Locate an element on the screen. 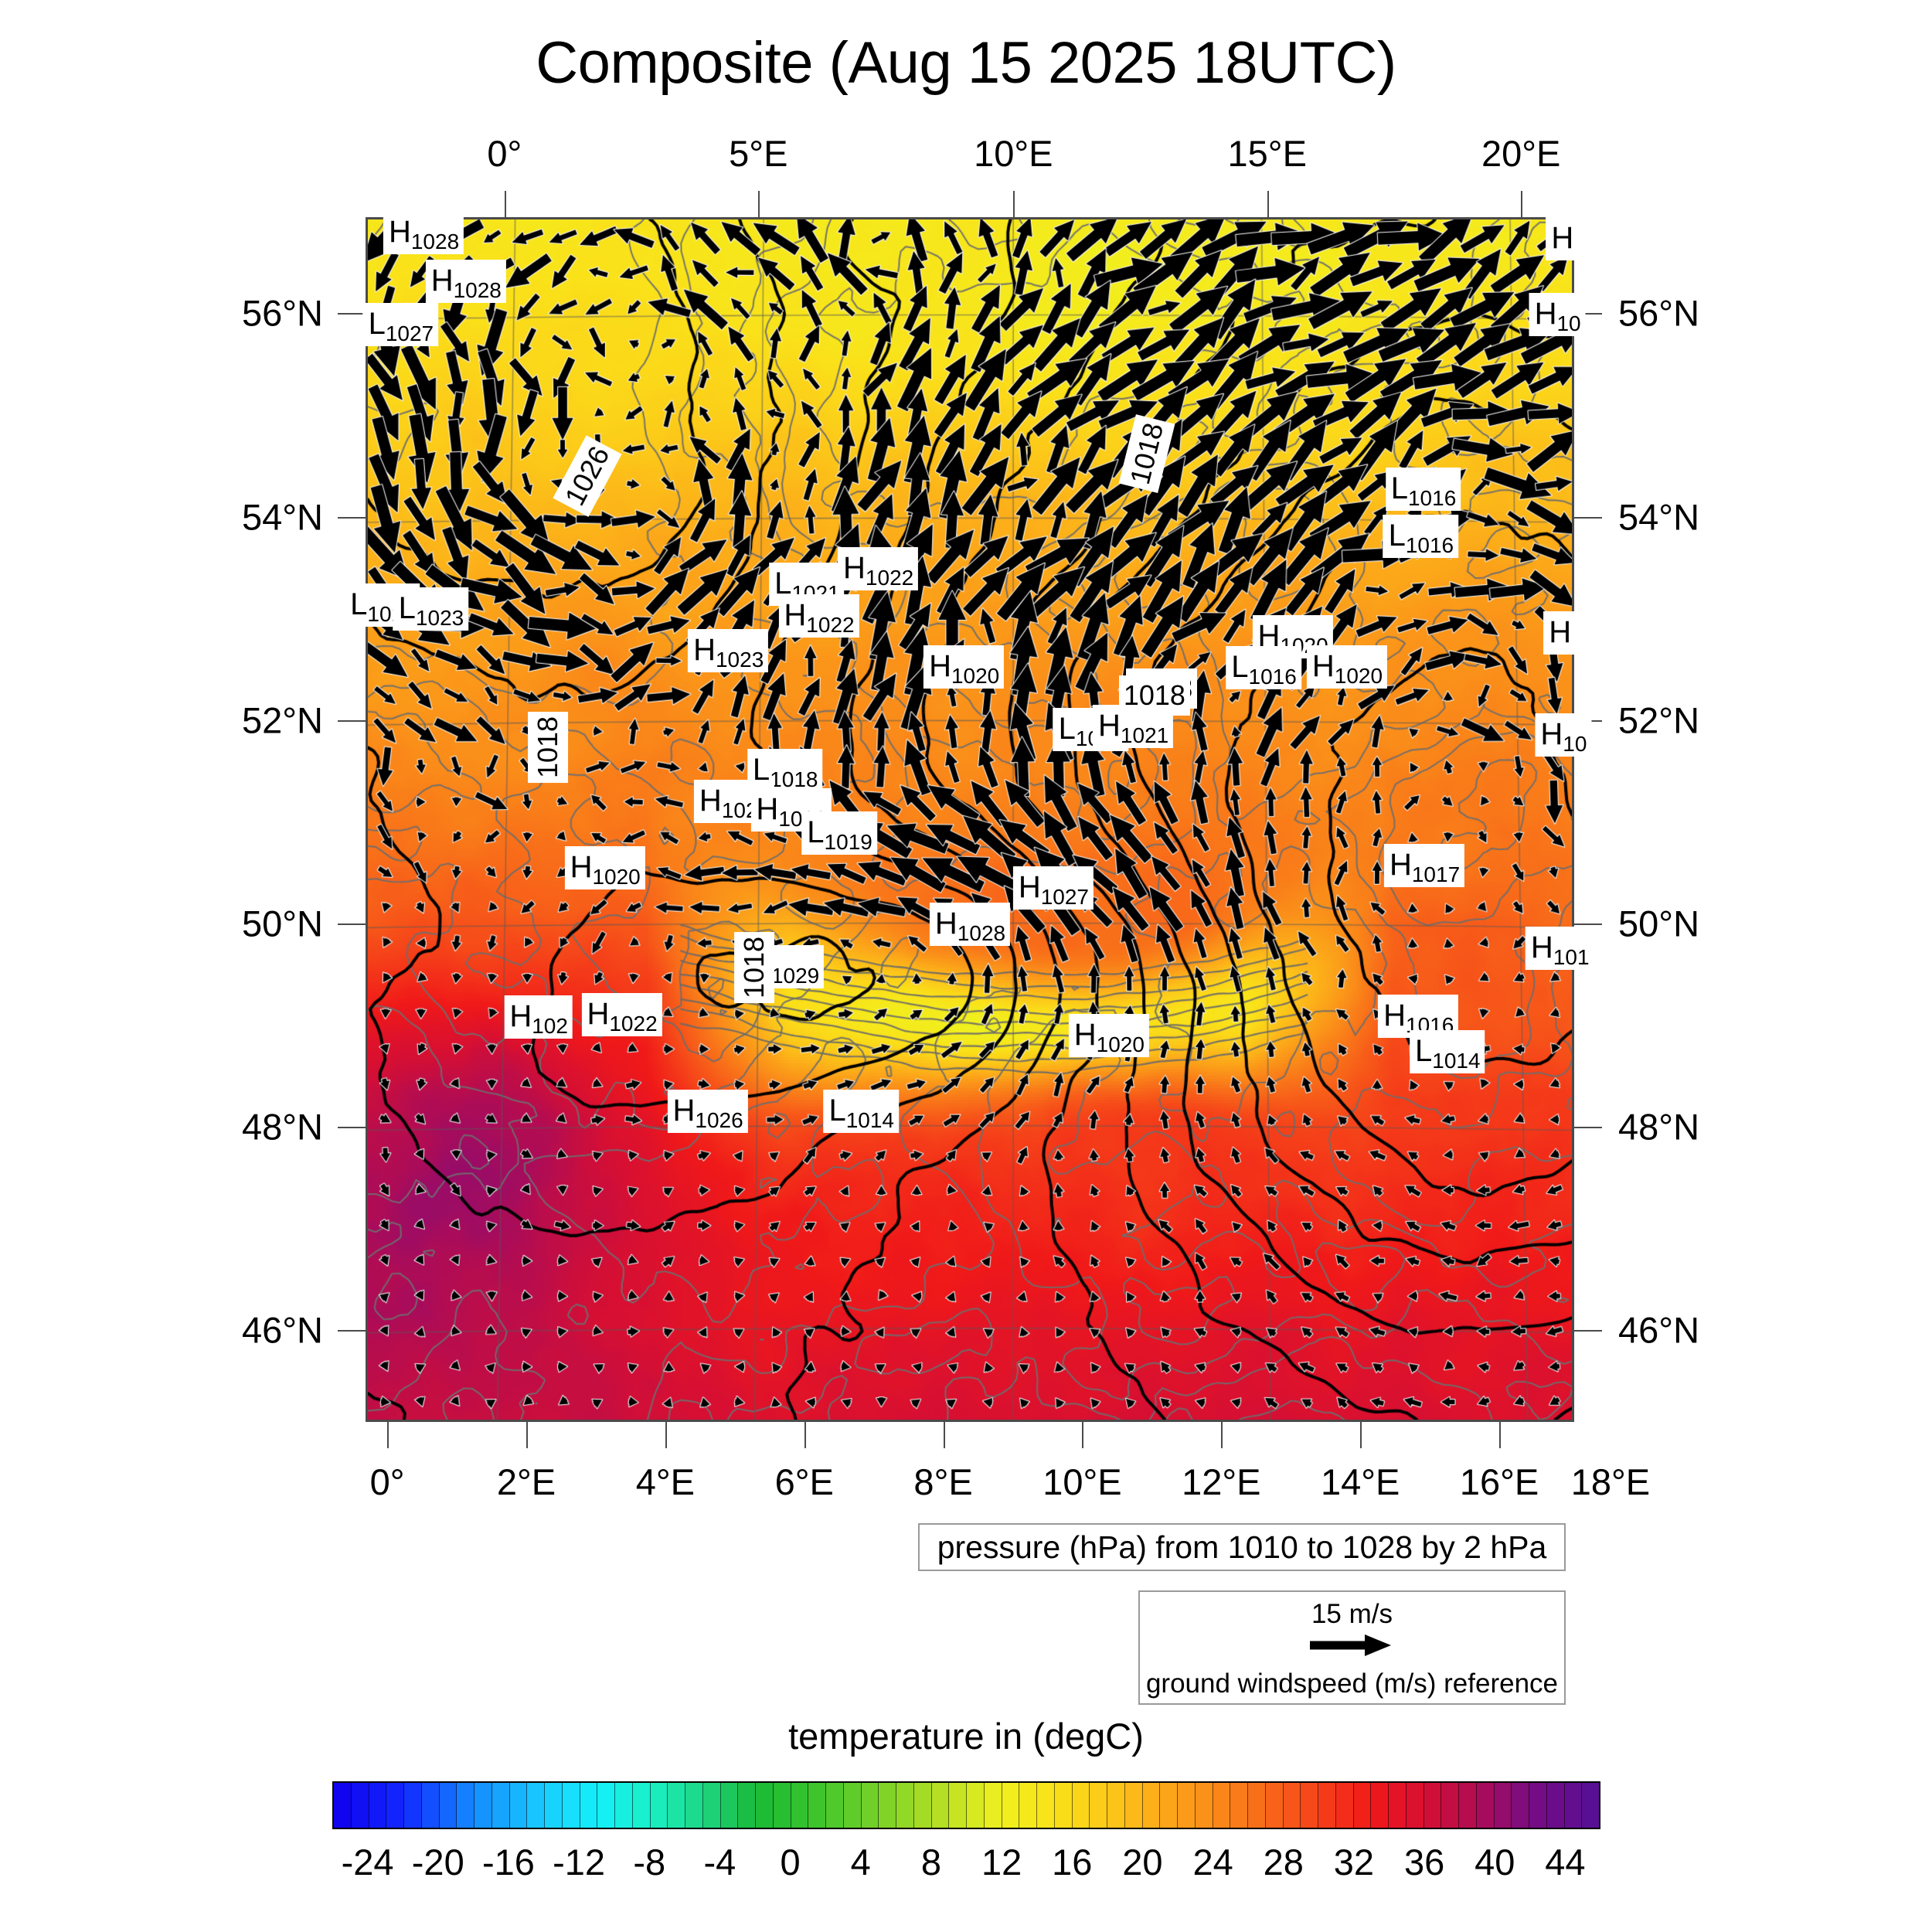  colorbar-tick-label: -16 is located at coordinates (508, 1863).